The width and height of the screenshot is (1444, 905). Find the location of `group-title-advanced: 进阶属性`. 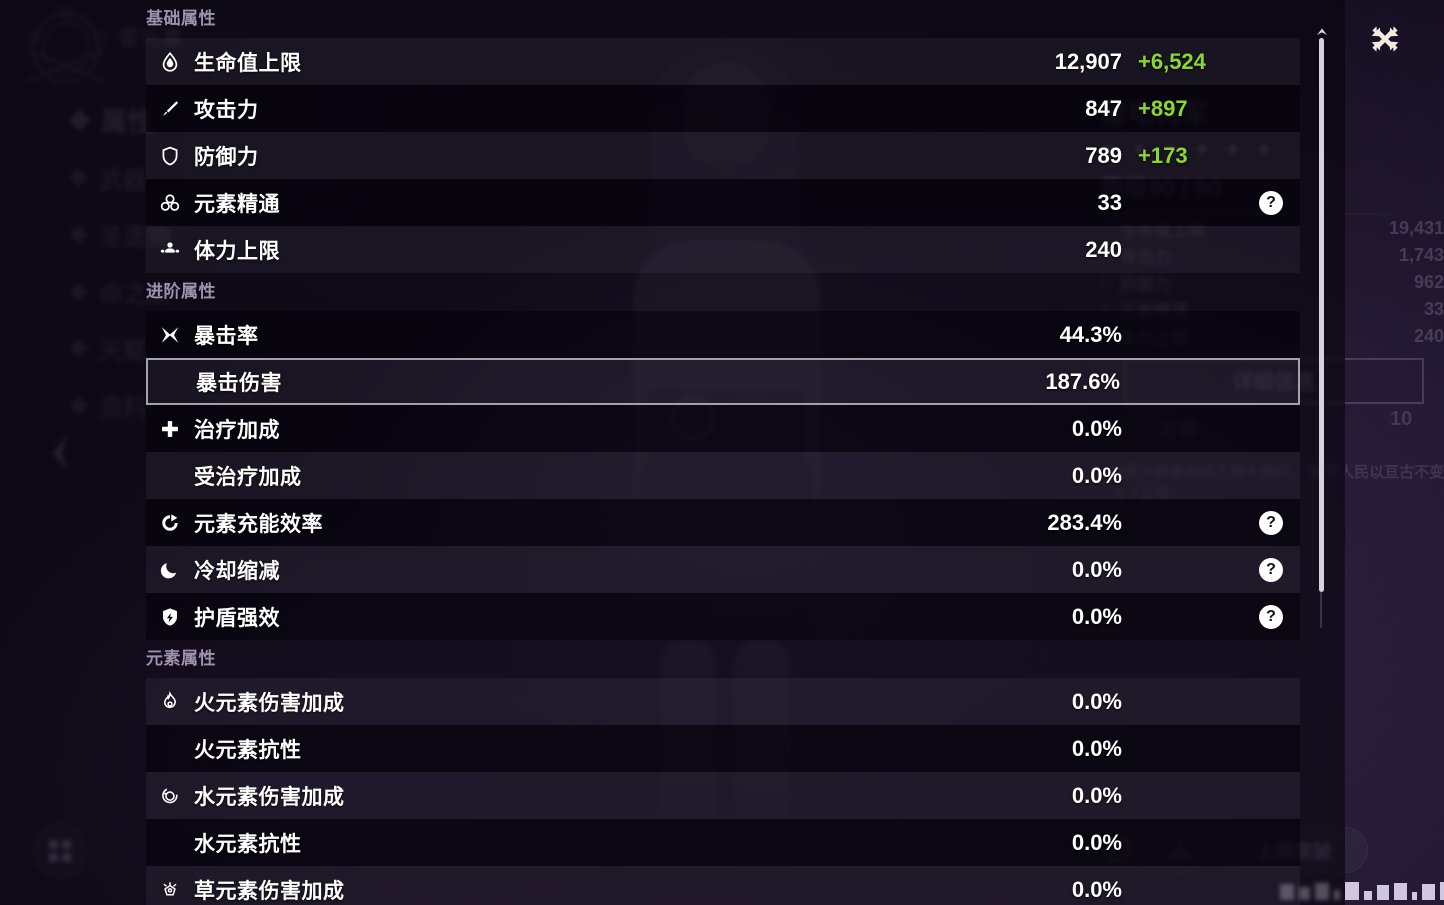

group-title-advanced: 进阶属性 is located at coordinates (181, 291).